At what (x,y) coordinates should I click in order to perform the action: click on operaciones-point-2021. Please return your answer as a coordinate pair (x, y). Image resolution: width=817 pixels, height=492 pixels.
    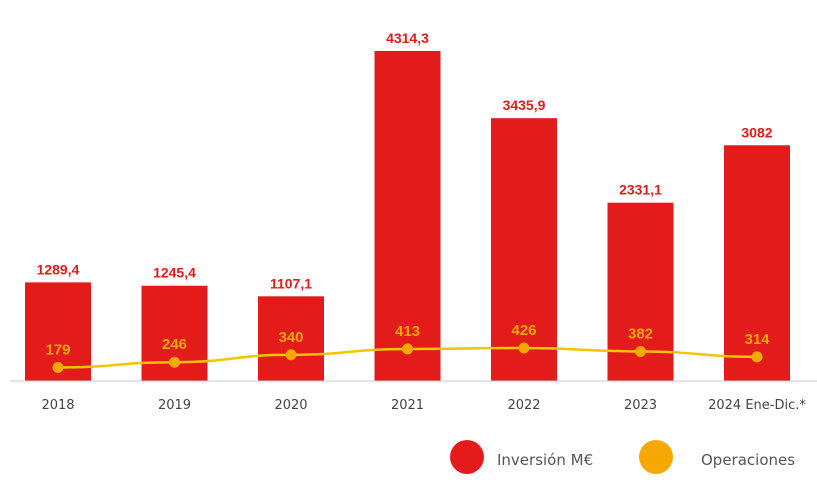
    Looking at the image, I should click on (407, 349).